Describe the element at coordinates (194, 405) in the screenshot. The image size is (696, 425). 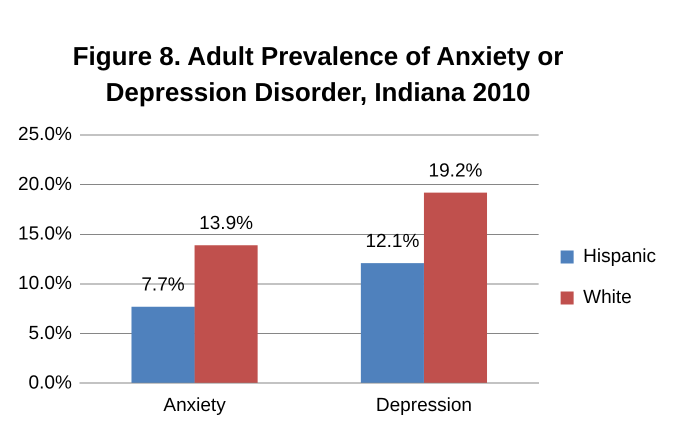
I see `x-tick-label: Anxiety` at that location.